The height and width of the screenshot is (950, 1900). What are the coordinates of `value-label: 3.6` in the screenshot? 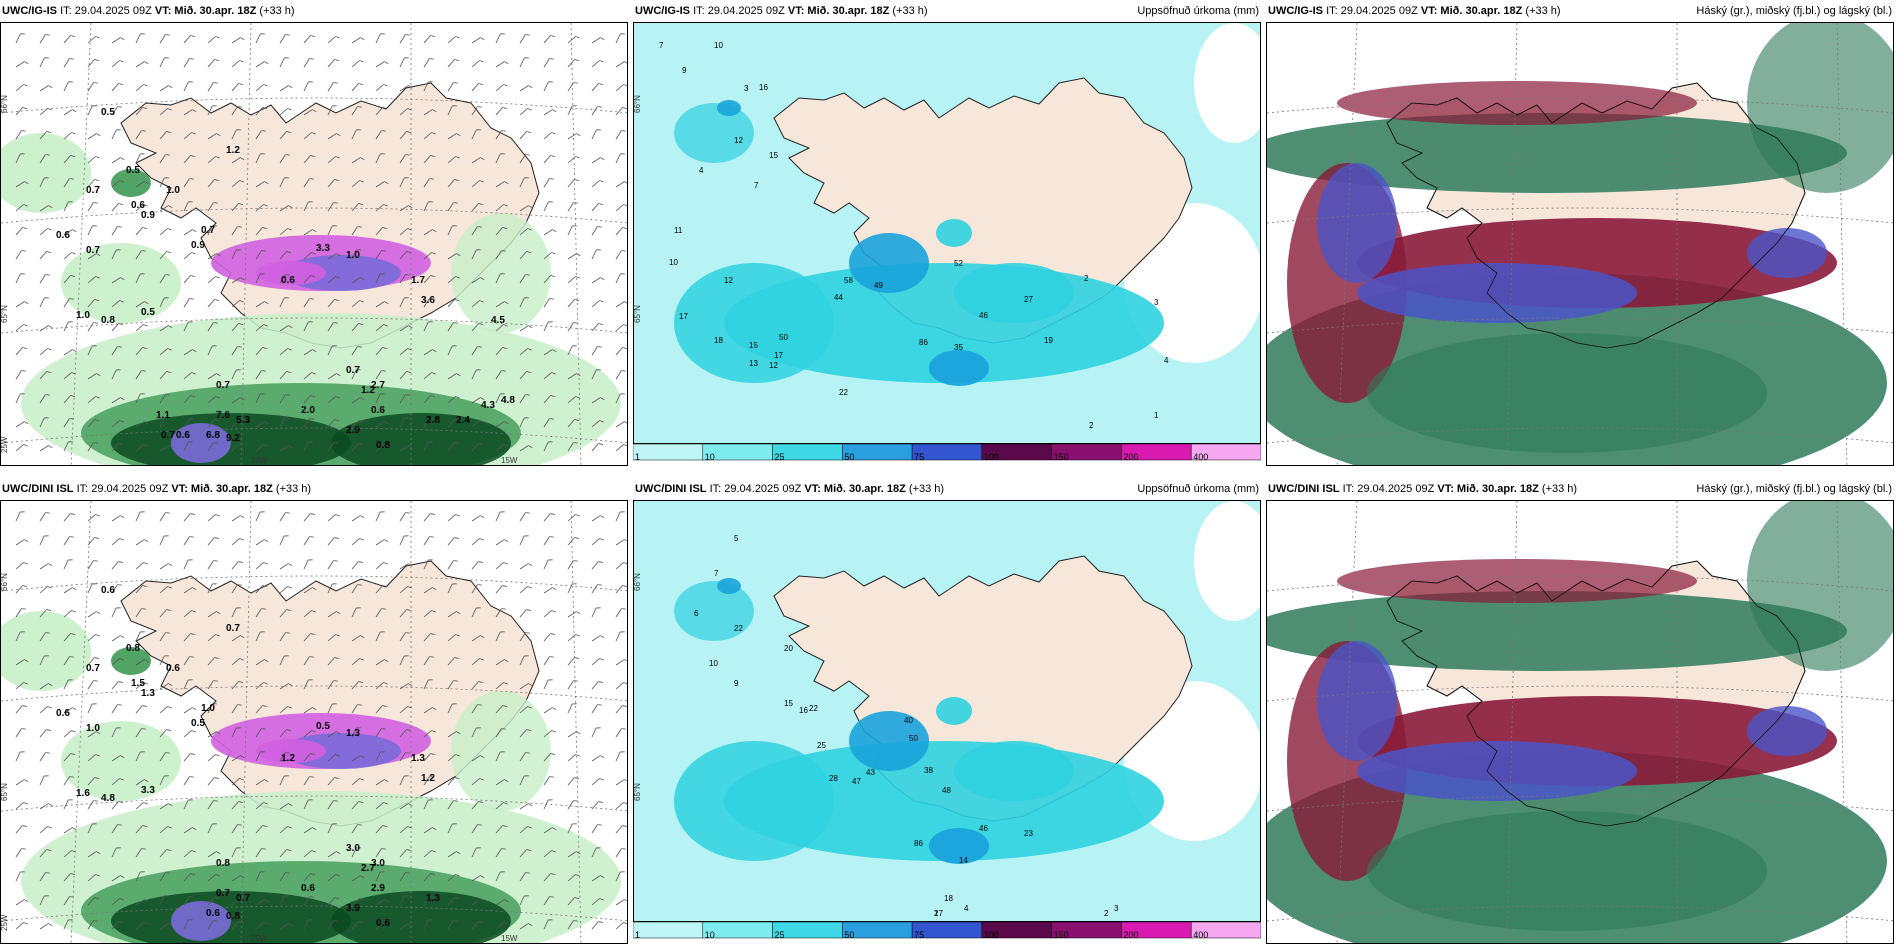 It's located at (428, 300).